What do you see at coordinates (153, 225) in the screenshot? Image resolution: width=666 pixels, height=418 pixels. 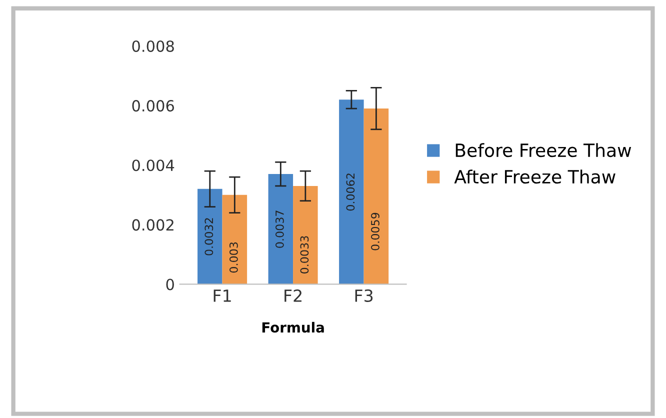 I see `y-tick-label: 0.002` at bounding box center [153, 225].